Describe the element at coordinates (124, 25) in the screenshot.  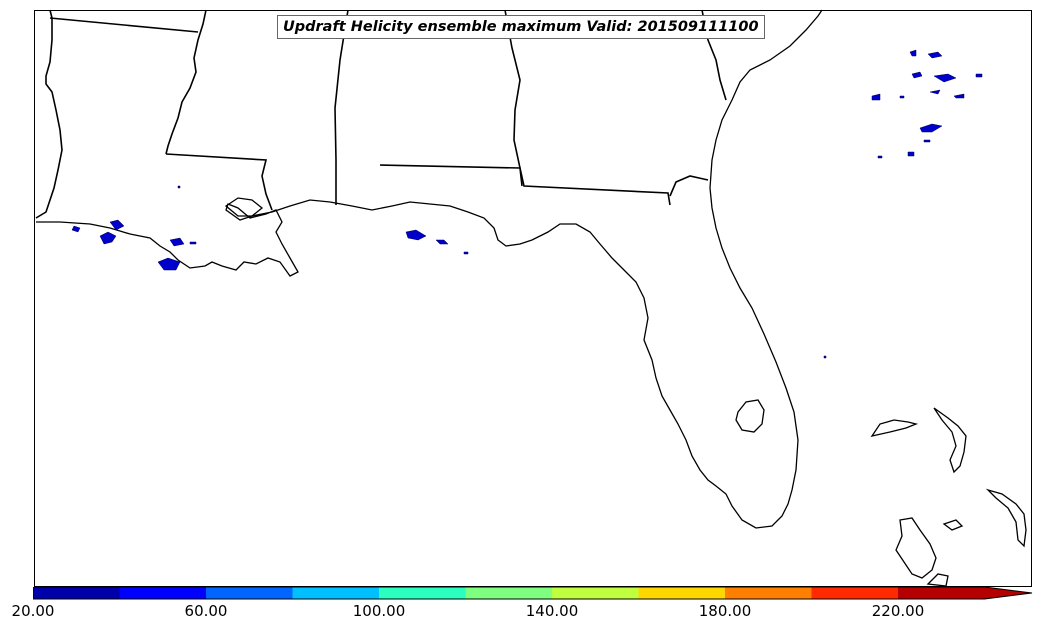
I see `state-border-ar` at that location.